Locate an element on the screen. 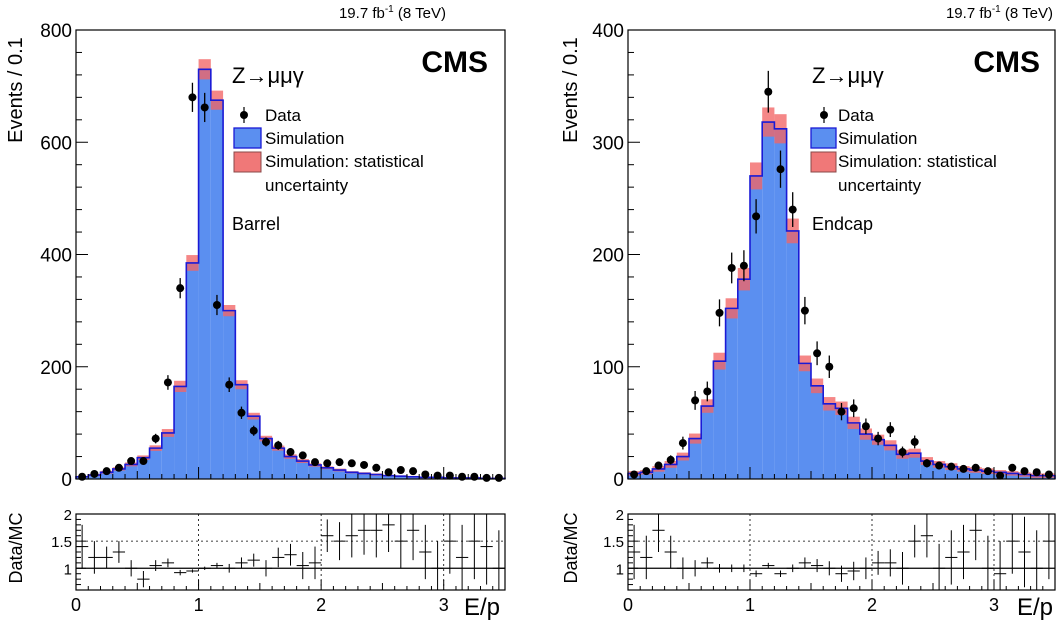 The image size is (1060, 622). x-tick-label: 1 is located at coordinates (199, 605).